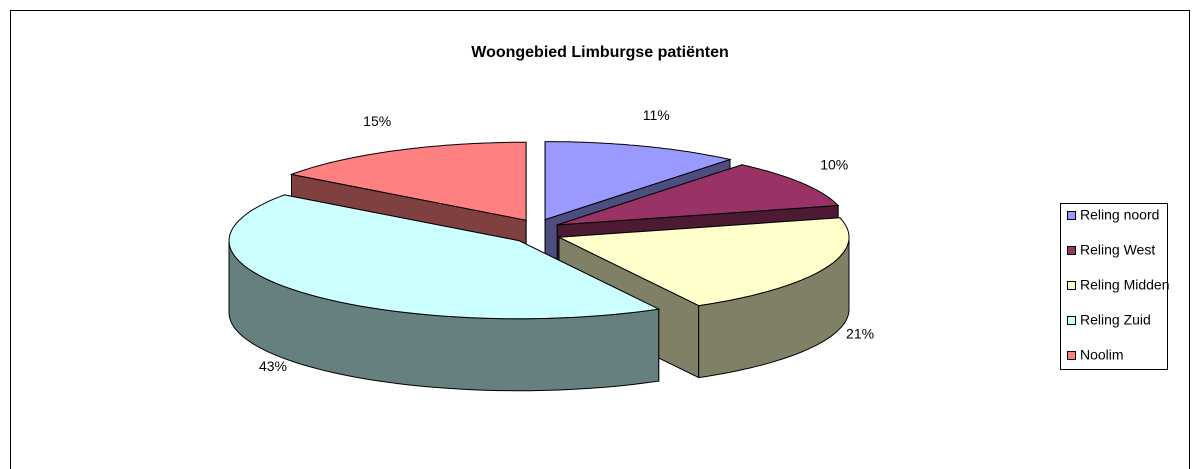 The image size is (1200, 469). Describe the element at coordinates (1115, 320) in the screenshot. I see `legend-label: Reling Zuid` at that location.